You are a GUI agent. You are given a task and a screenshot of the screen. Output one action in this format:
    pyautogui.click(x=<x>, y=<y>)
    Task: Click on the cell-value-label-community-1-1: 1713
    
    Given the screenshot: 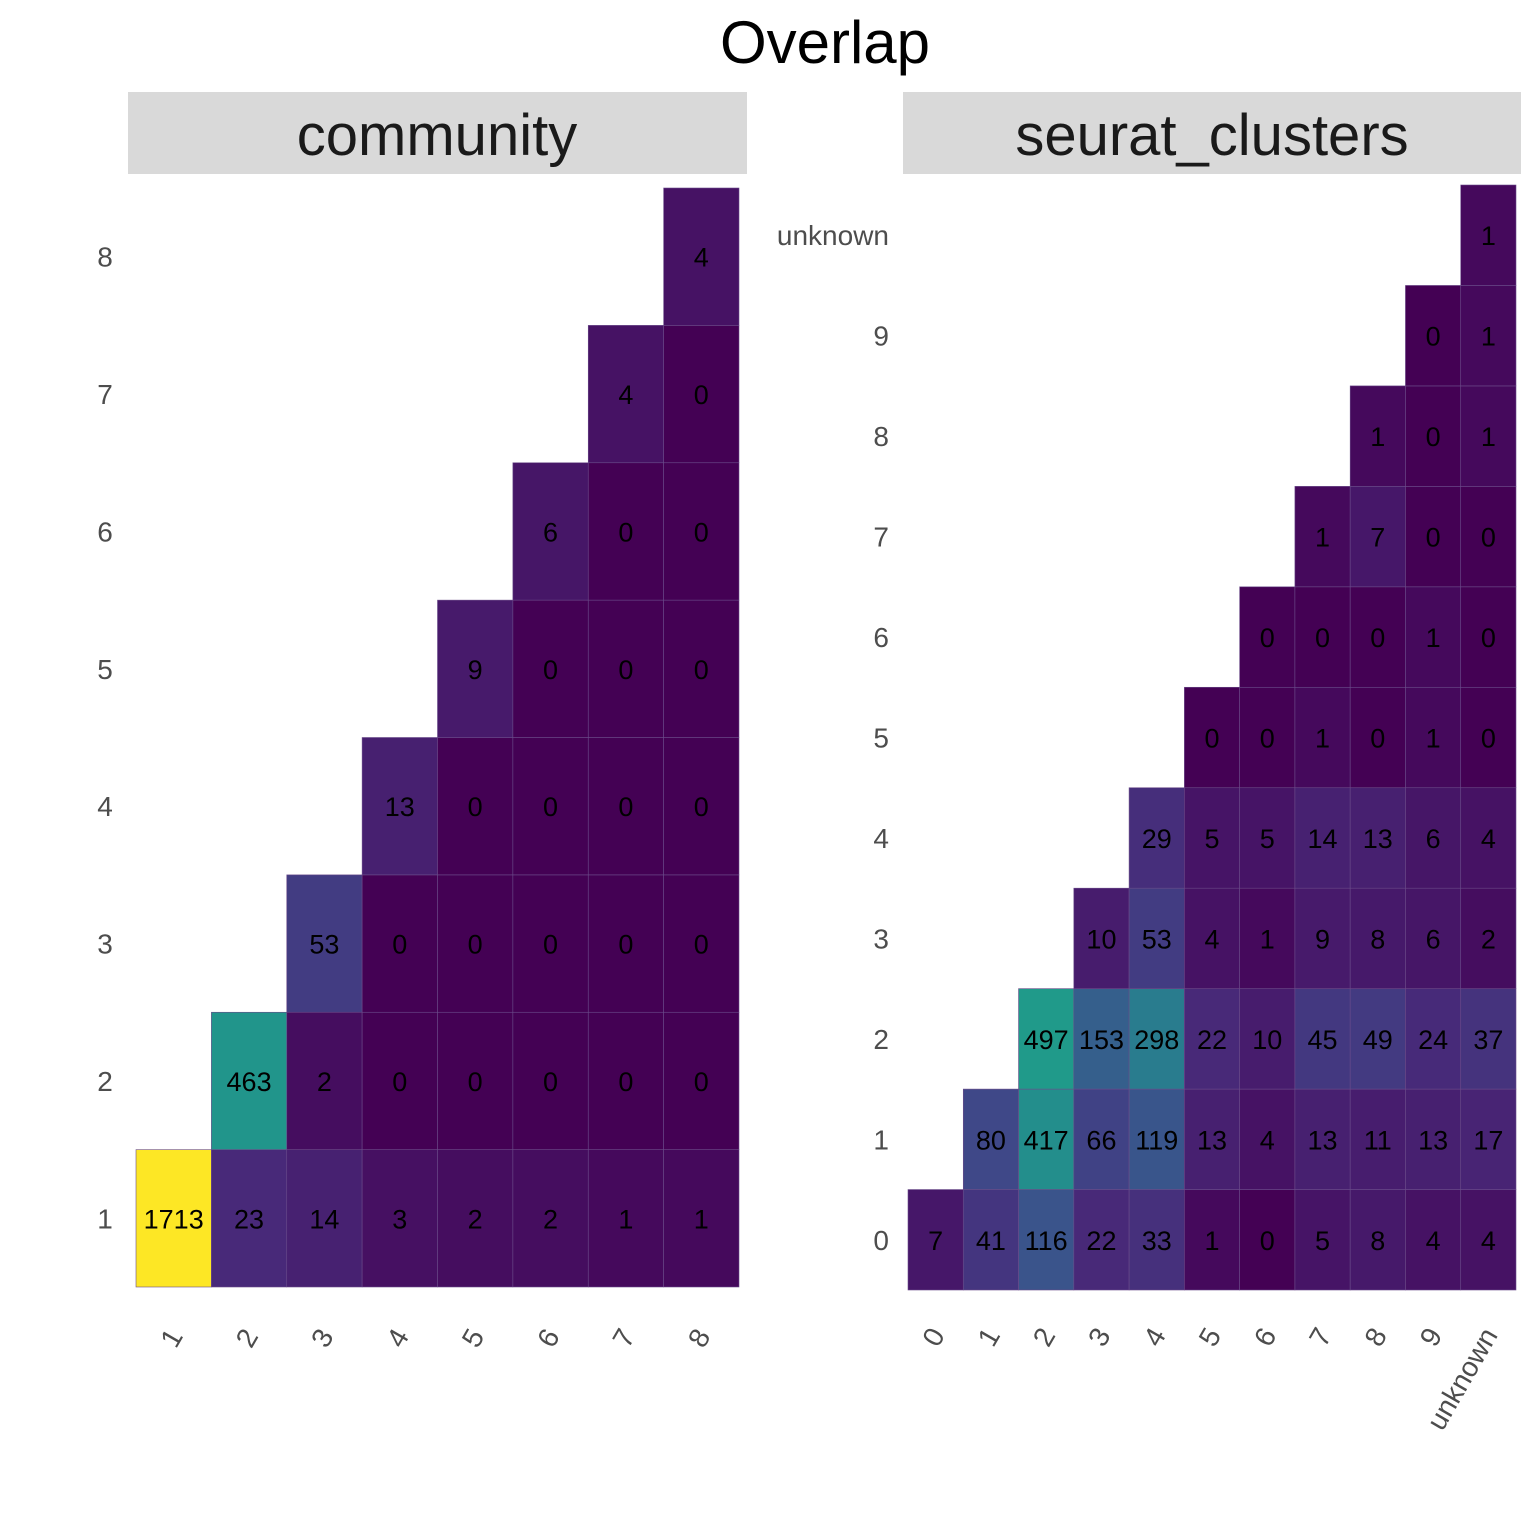 What is the action you would take?
    pyautogui.click(x=174, y=1219)
    